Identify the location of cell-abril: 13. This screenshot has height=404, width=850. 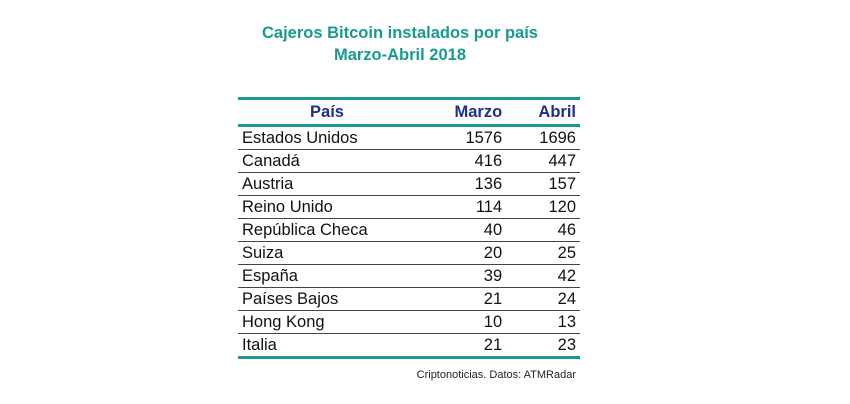
(543, 322).